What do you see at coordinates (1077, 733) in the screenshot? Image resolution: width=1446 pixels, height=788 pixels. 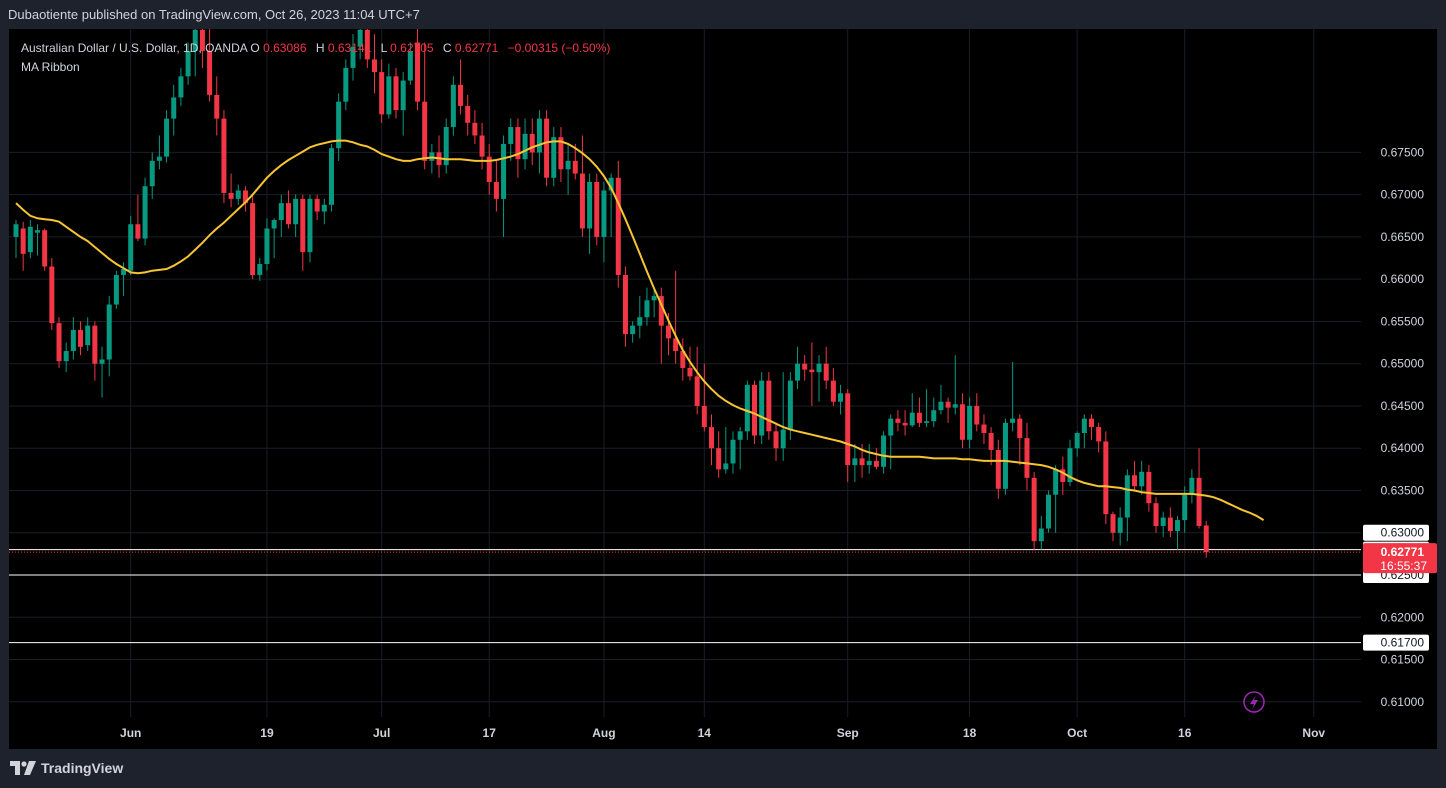 I see `time-tick-label: Oct` at bounding box center [1077, 733].